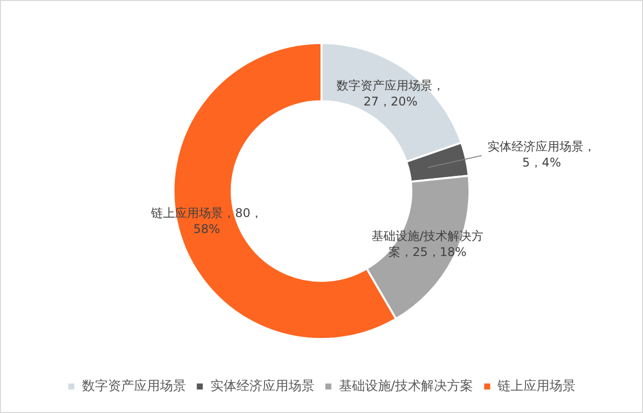 The image size is (643, 413). What do you see at coordinates (536, 386) in the screenshot?
I see `legend-label: 链上应用场景` at bounding box center [536, 386].